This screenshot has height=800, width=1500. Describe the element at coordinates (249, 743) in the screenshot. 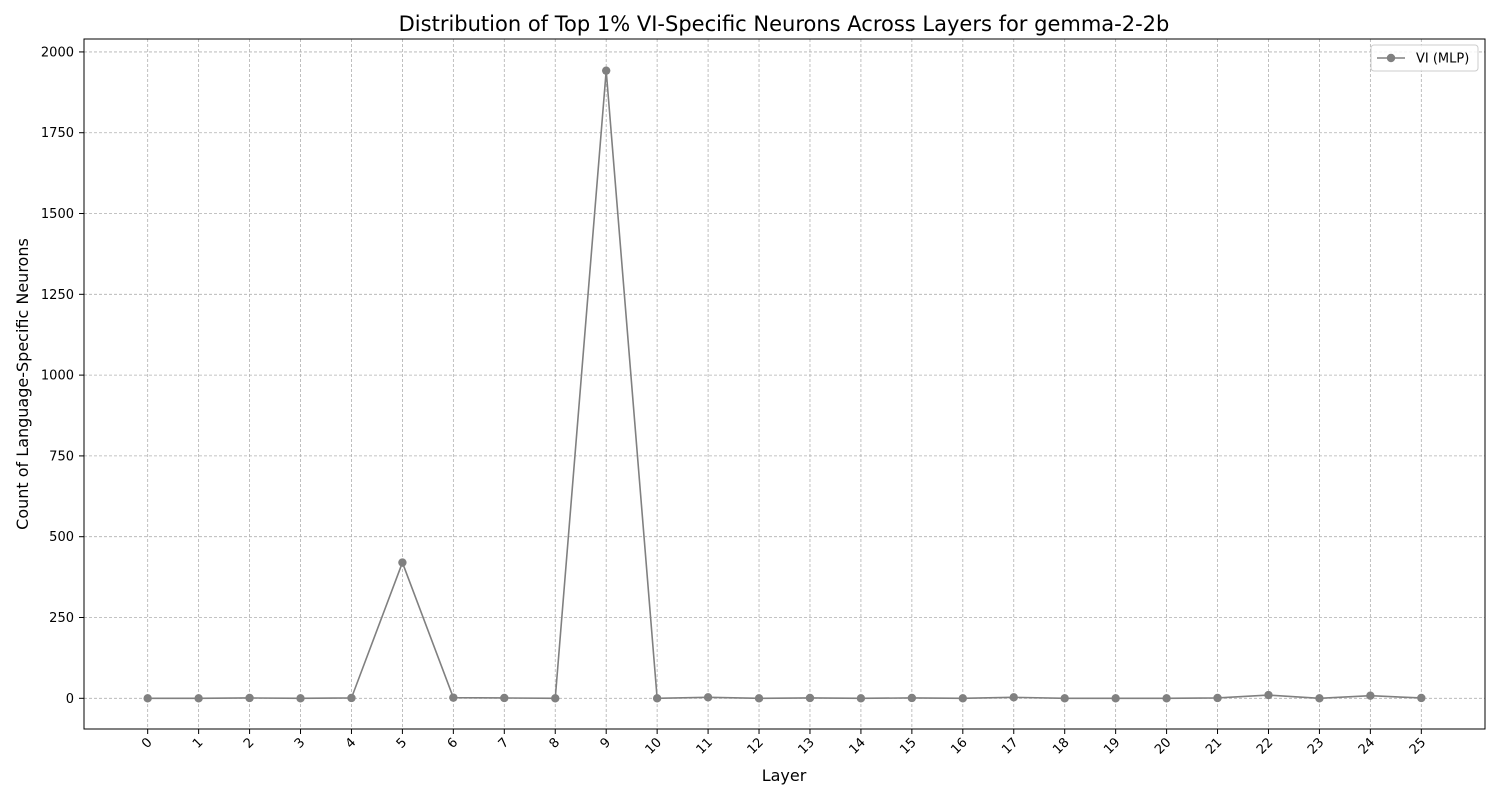

I see `x-tick-label: 2` at that location.